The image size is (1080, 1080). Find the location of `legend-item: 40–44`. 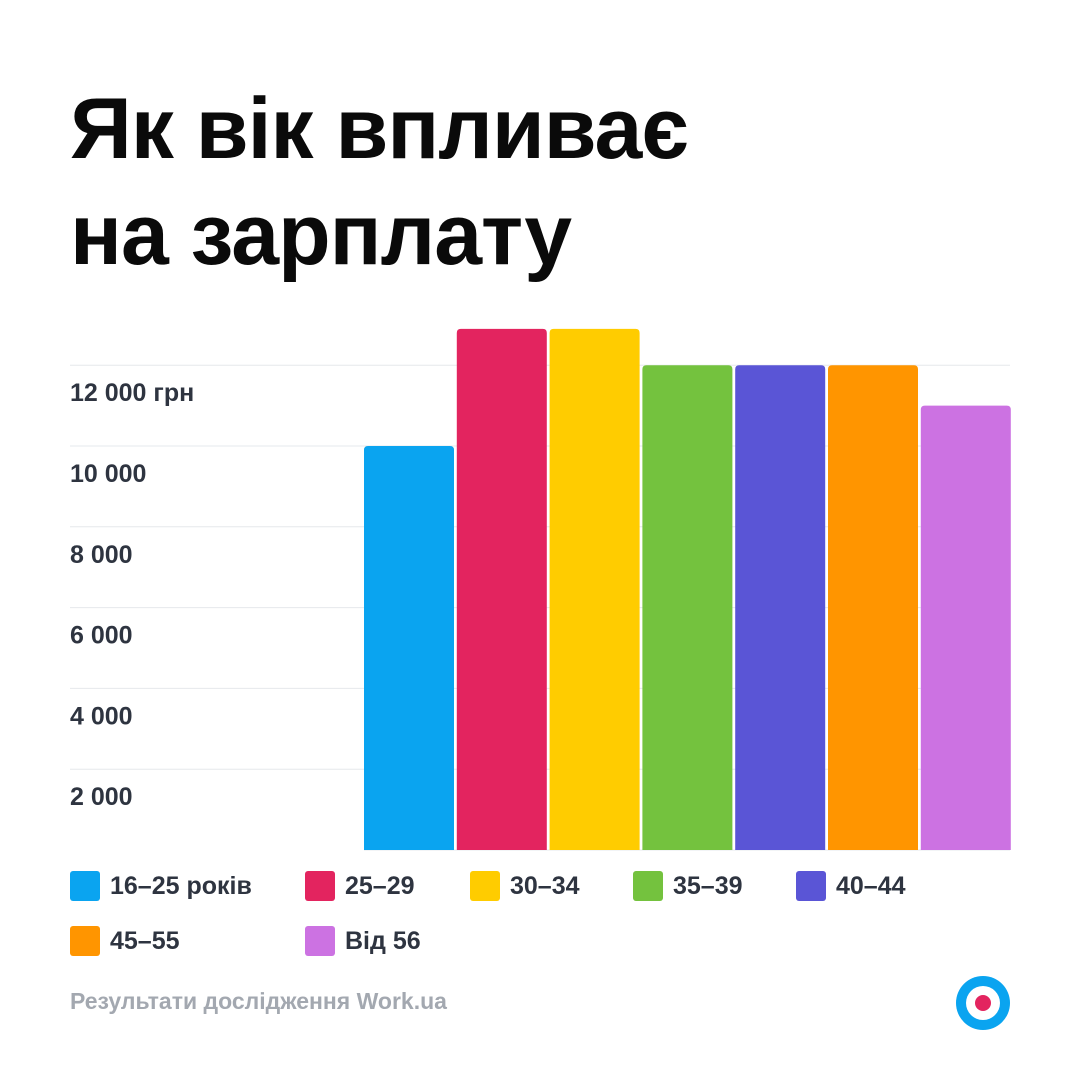

legend-item: 40–44 is located at coordinates (851, 886).